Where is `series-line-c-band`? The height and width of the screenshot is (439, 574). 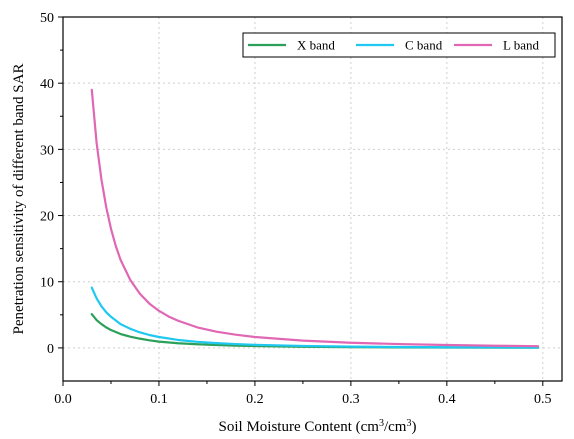 series-line-c-band is located at coordinates (315, 317).